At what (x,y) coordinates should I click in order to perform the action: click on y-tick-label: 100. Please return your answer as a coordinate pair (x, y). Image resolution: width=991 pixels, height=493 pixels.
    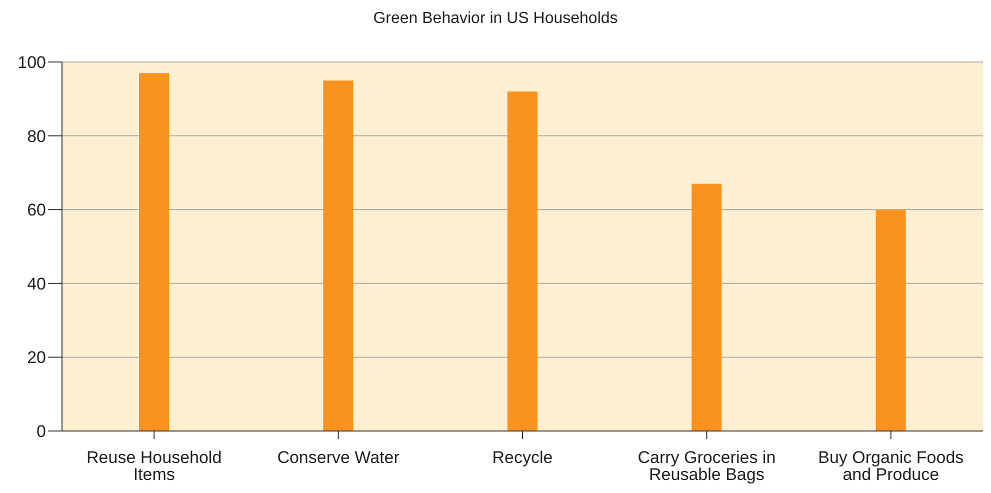
    Looking at the image, I should click on (32, 62).